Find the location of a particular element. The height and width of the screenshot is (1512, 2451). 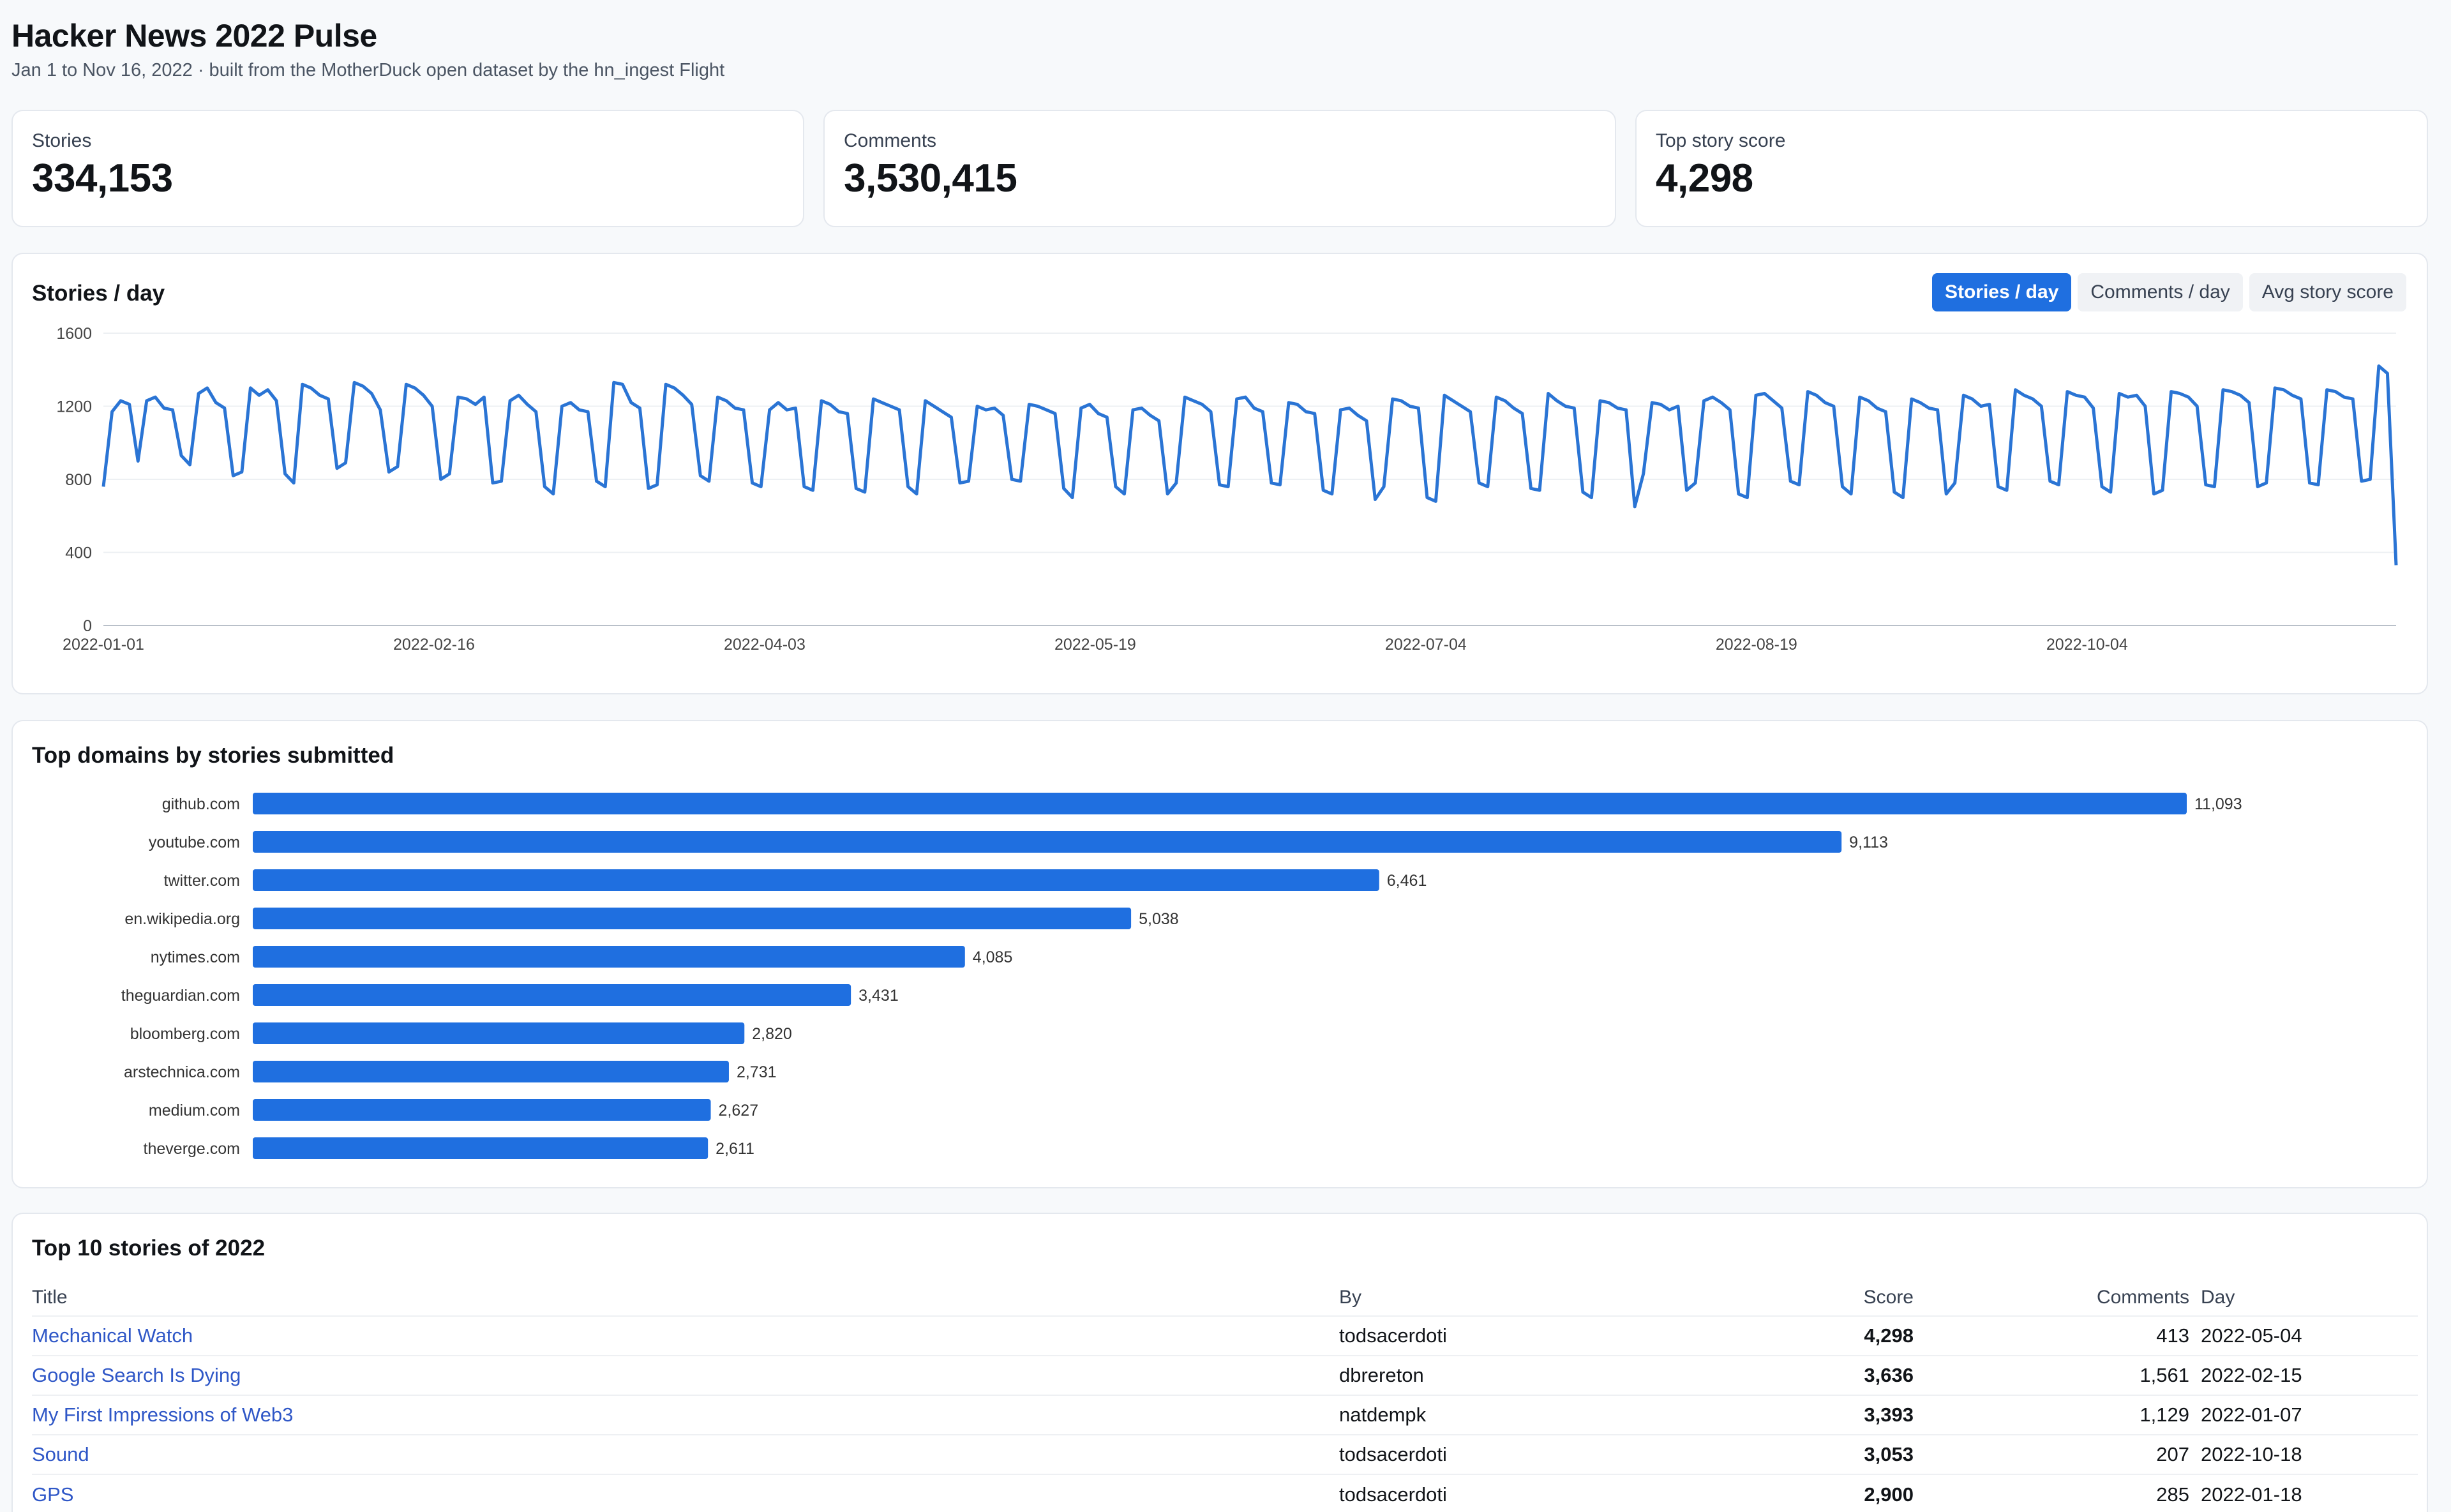

bar-value-label: 4,085 is located at coordinates (993, 957).